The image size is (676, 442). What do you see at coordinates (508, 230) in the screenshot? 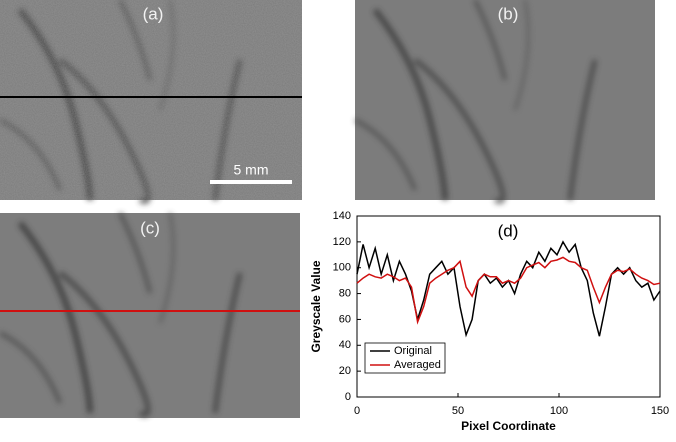
I see `chart-title: (d)` at bounding box center [508, 230].